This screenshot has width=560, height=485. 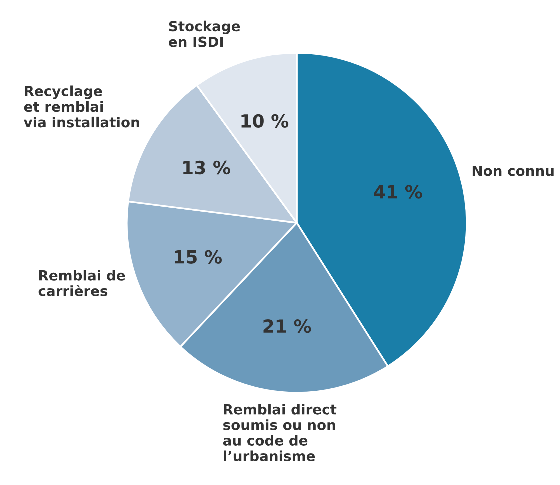 What do you see at coordinates (82, 107) in the screenshot?
I see `slice-label: Recyclage et remblai via installation` at bounding box center [82, 107].